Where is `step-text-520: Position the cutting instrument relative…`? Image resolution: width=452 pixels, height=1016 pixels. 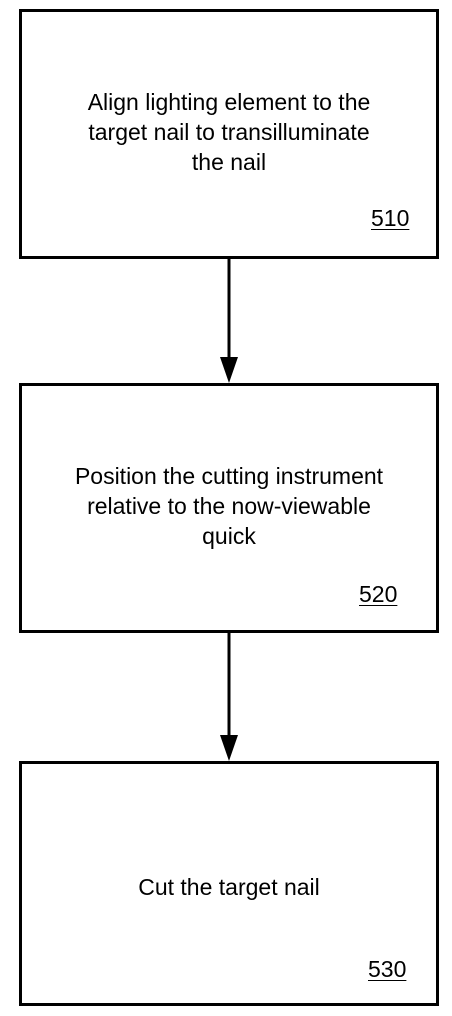 step-text-520: Position the cutting instrument relative… is located at coordinates (229, 506).